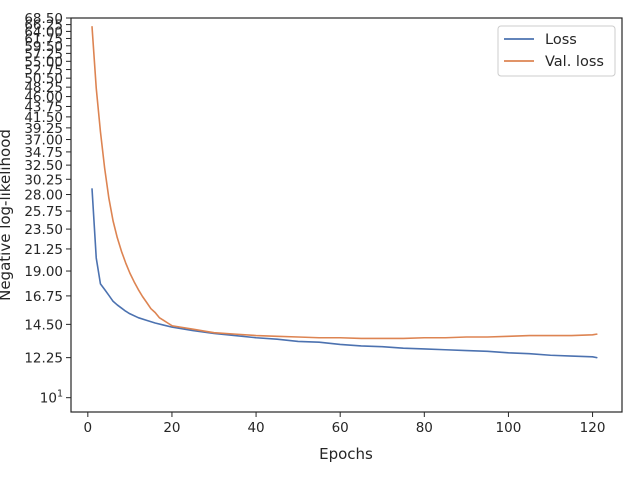 The image size is (640, 480). What do you see at coordinates (556, 51) in the screenshot?
I see `legend: Loss Val. loss` at bounding box center [556, 51].